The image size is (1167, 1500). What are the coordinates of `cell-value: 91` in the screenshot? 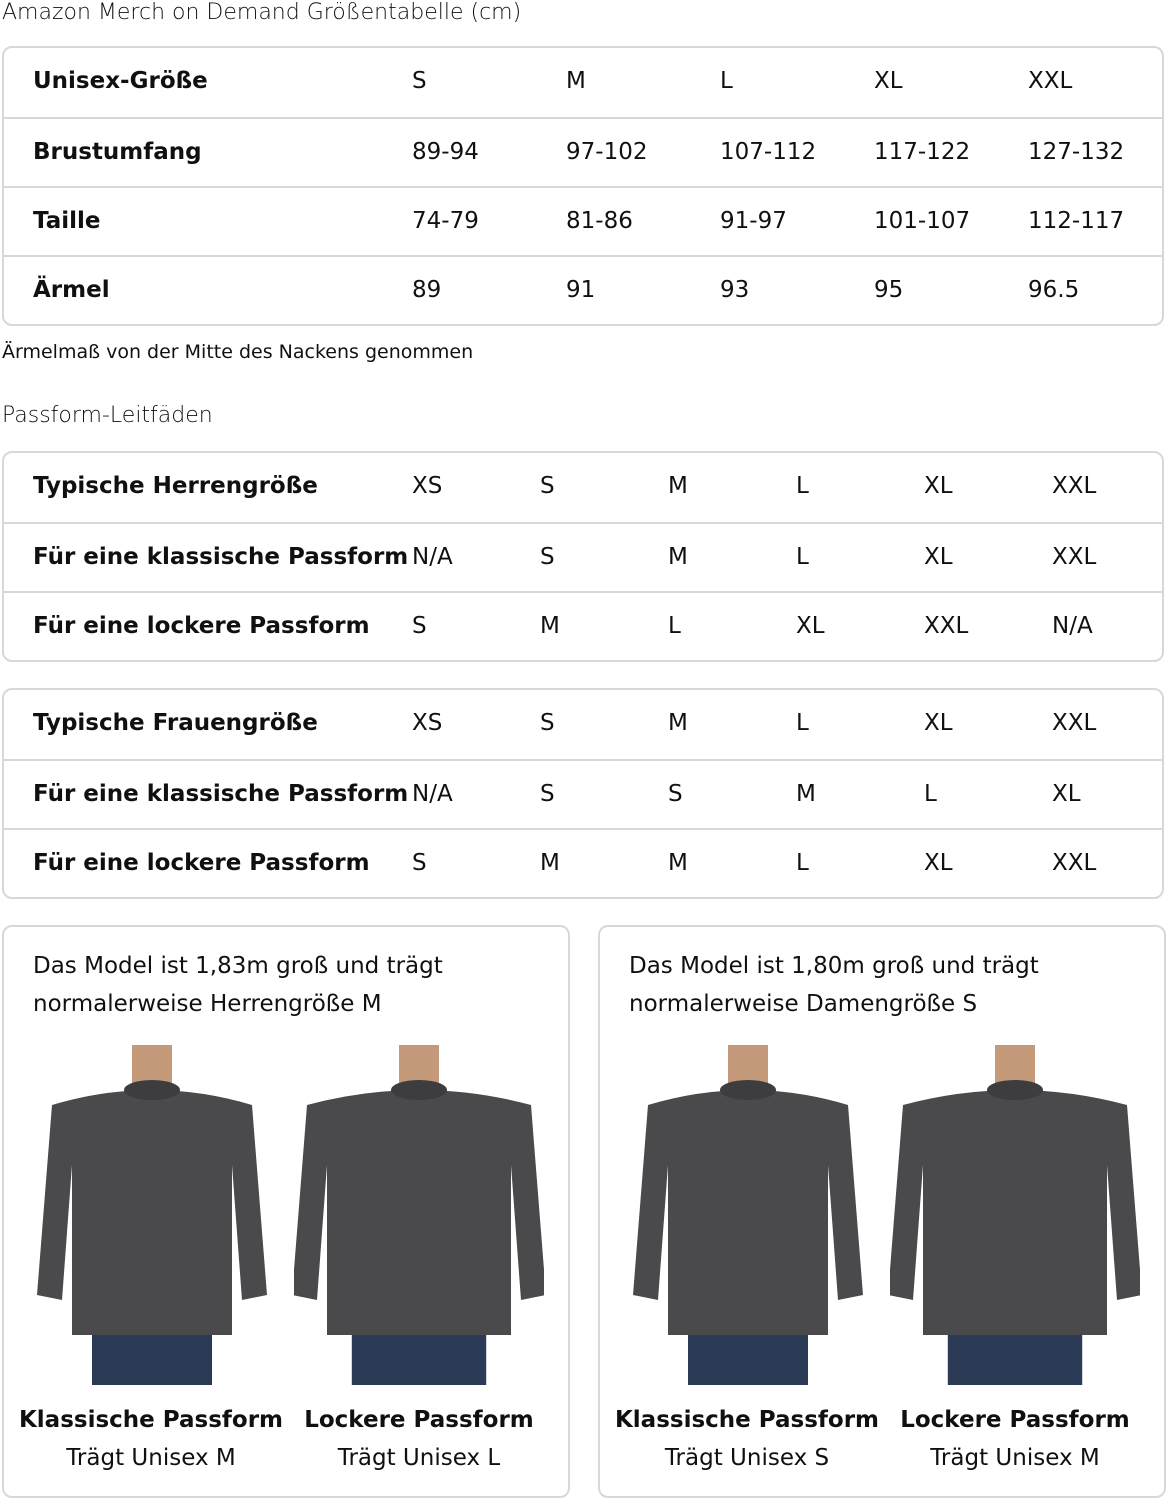 It's located at (581, 290).